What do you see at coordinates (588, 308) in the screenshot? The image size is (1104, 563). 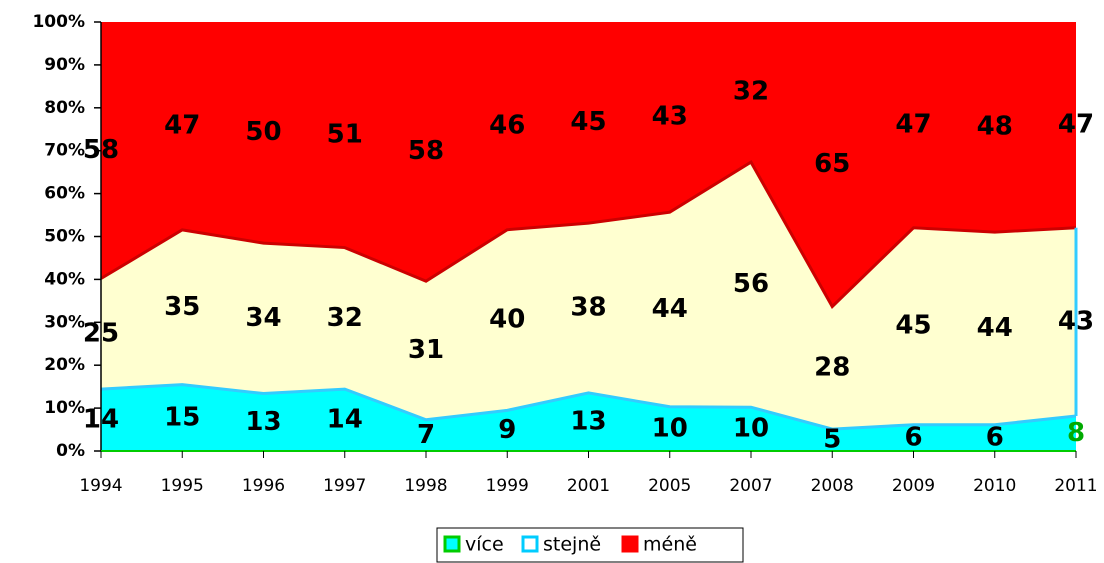 I see `data-label: 38` at bounding box center [588, 308].